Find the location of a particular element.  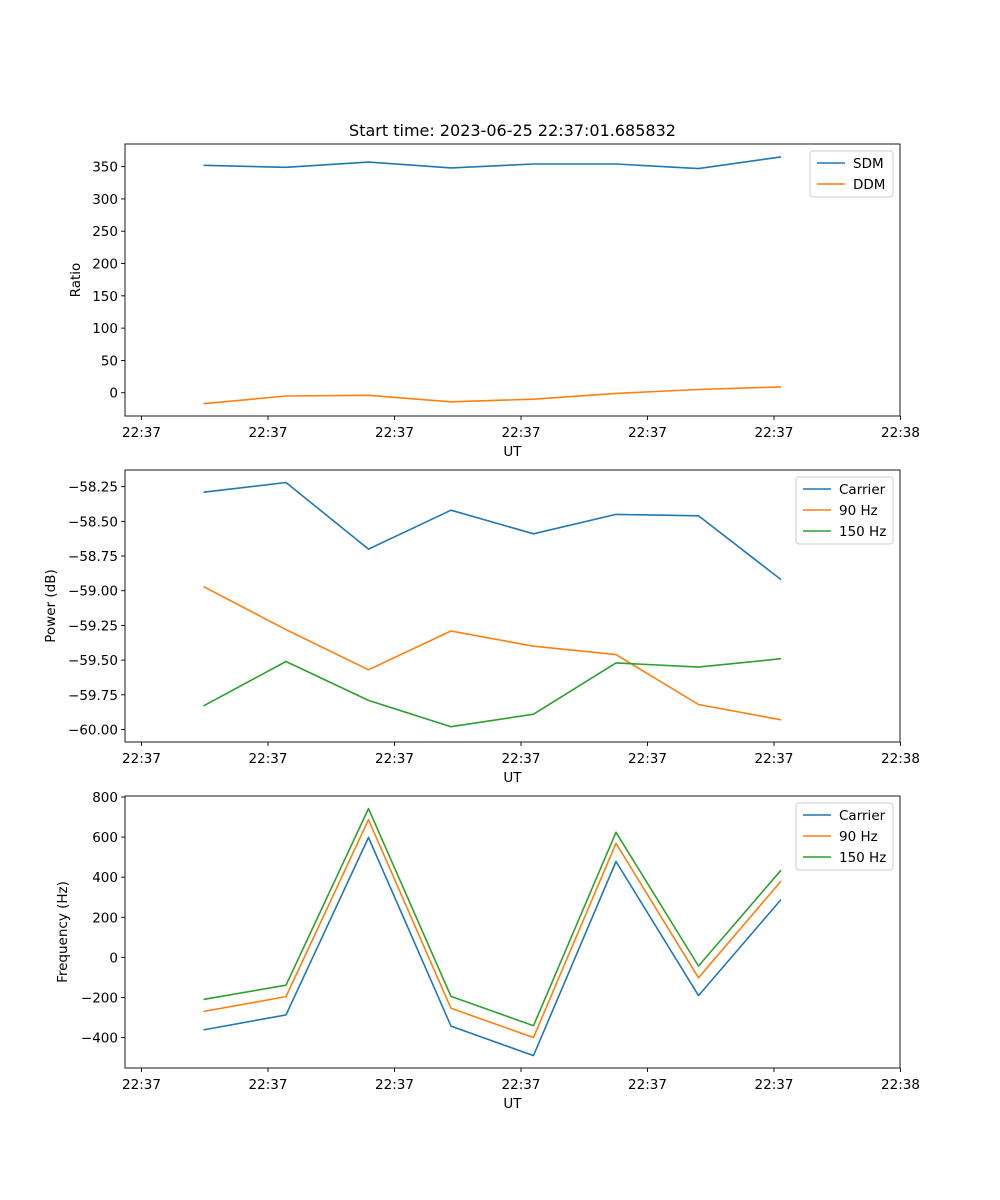

y-tick-label: 150 is located at coordinates (105, 297).